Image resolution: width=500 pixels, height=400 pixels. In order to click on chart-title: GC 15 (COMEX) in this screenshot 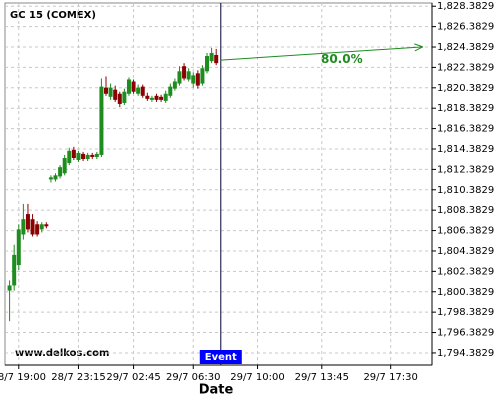, I will do `click(53, 15)`.